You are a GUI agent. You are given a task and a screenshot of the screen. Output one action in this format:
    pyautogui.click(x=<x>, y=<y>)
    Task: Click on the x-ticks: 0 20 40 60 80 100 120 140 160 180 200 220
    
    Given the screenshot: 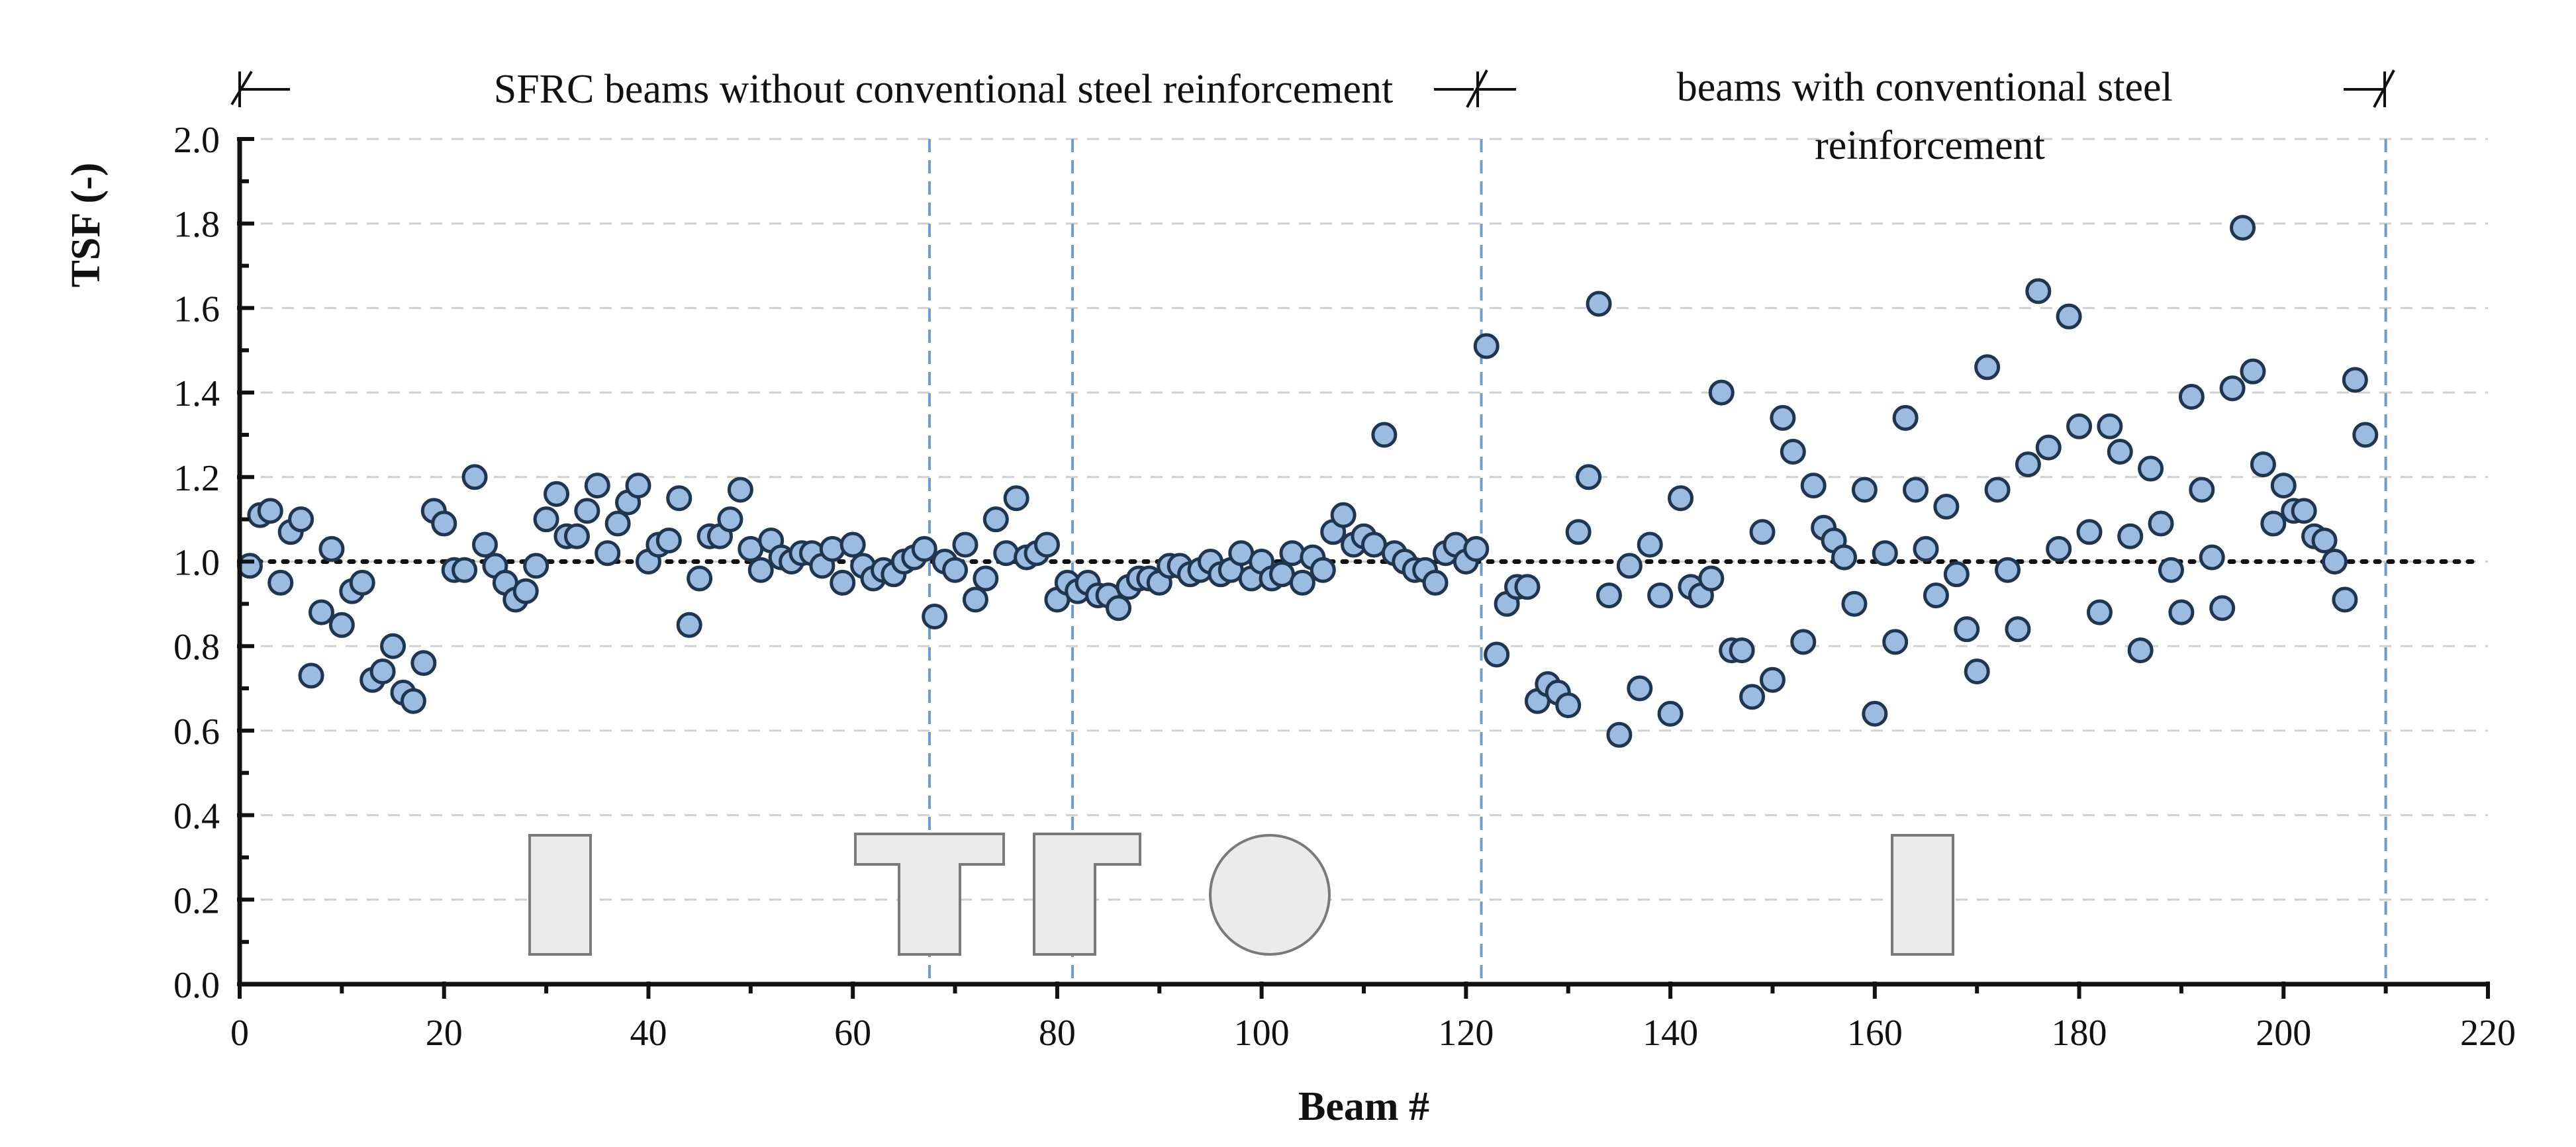 What is the action you would take?
    pyautogui.click(x=1373, y=1018)
    